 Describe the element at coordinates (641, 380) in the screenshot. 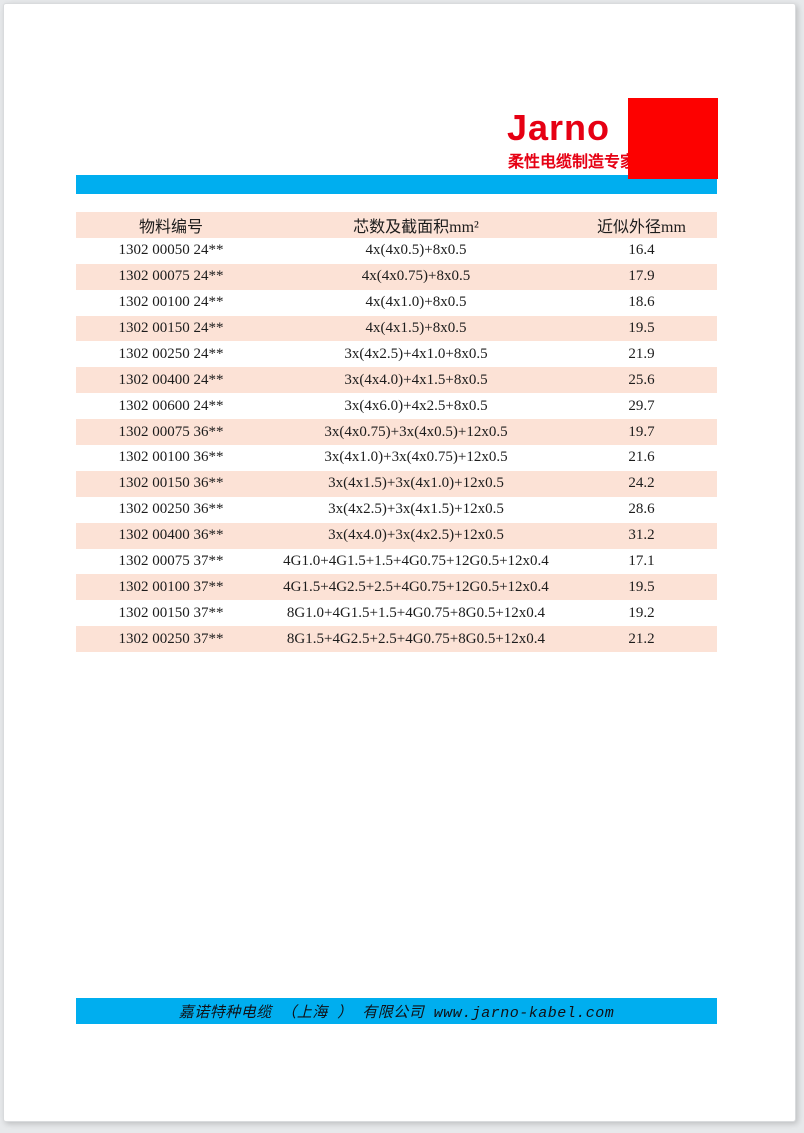

I see `outer-diameter-cell: 25.6` at that location.